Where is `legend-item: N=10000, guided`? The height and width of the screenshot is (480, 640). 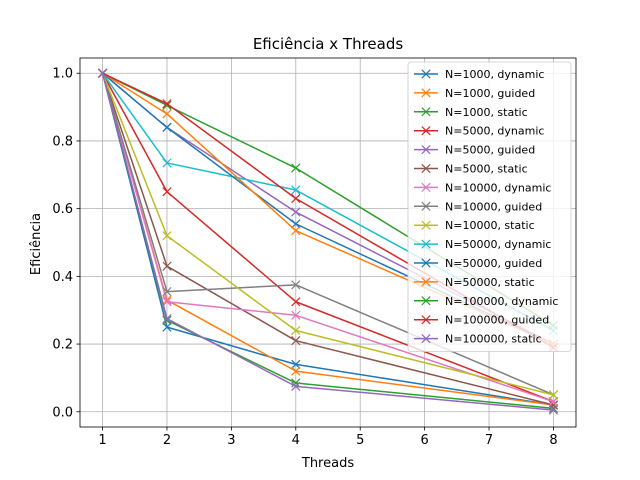 legend-item: N=10000, guided is located at coordinates (478, 206).